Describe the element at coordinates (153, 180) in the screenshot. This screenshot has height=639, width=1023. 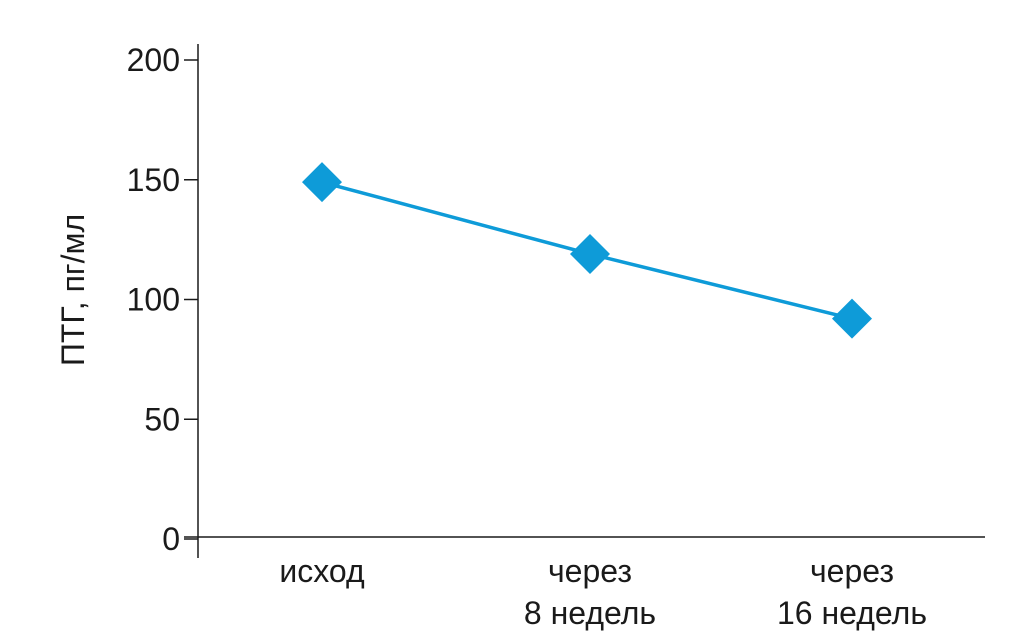
I see `y-tick-label: 150` at that location.